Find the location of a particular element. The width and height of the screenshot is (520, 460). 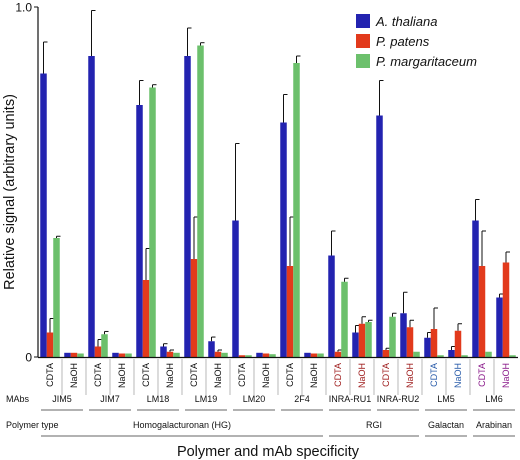

condition-label-8: NaOH is located at coordinates (218, 375).